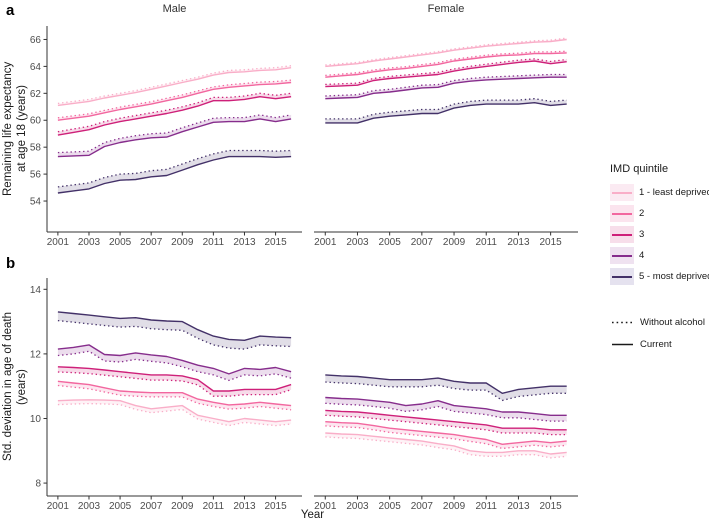 The width and height of the screenshot is (709, 523). What do you see at coordinates (36, 175) in the screenshot?
I see `y-tick-label-a: 56` at bounding box center [36, 175].